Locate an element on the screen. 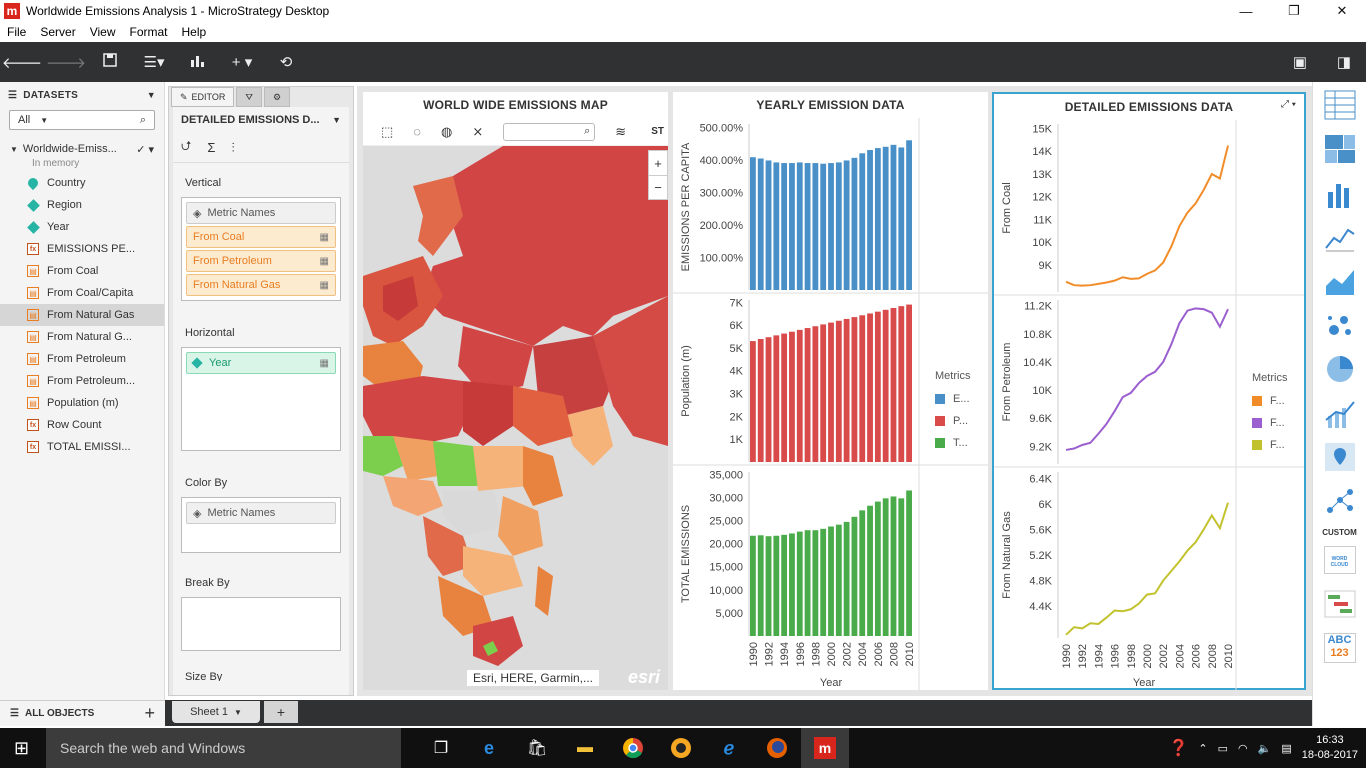 The image size is (1366, 768). tab-filter: ⛛ is located at coordinates (249, 97).